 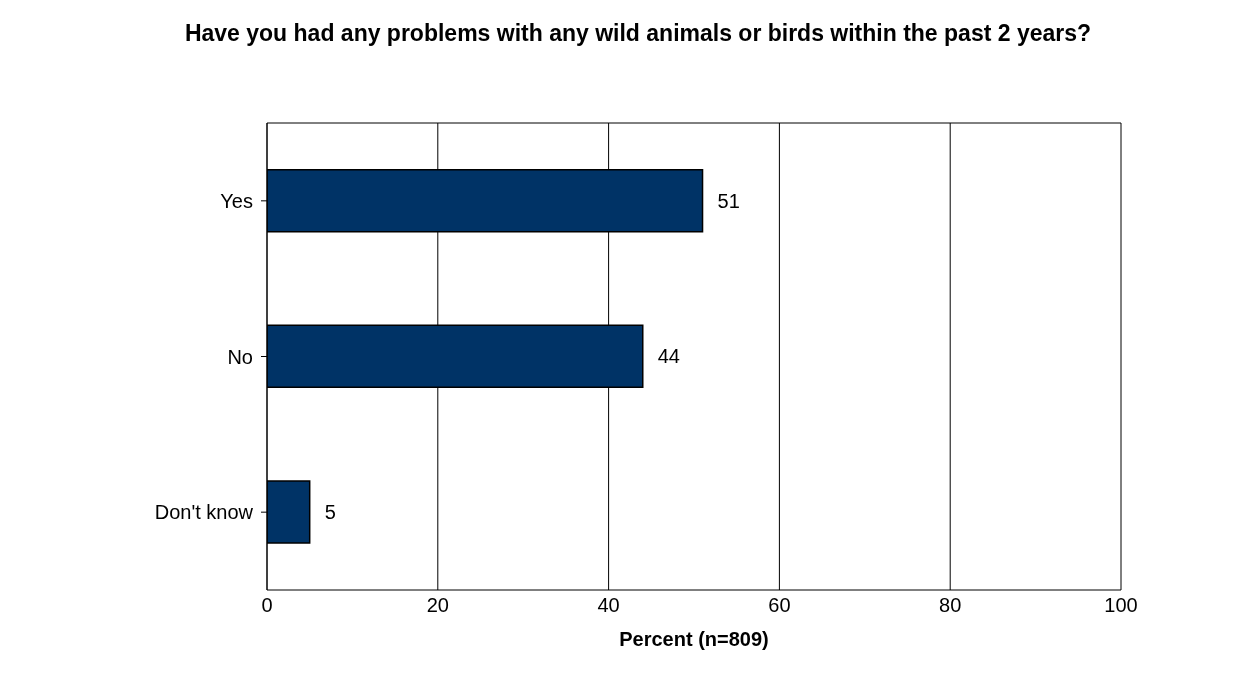 What do you see at coordinates (437, 605) in the screenshot?
I see `x-tick-label: 20` at bounding box center [437, 605].